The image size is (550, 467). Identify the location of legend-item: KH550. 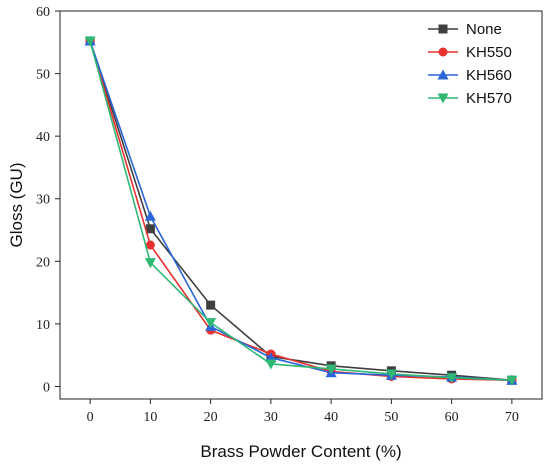
(470, 52).